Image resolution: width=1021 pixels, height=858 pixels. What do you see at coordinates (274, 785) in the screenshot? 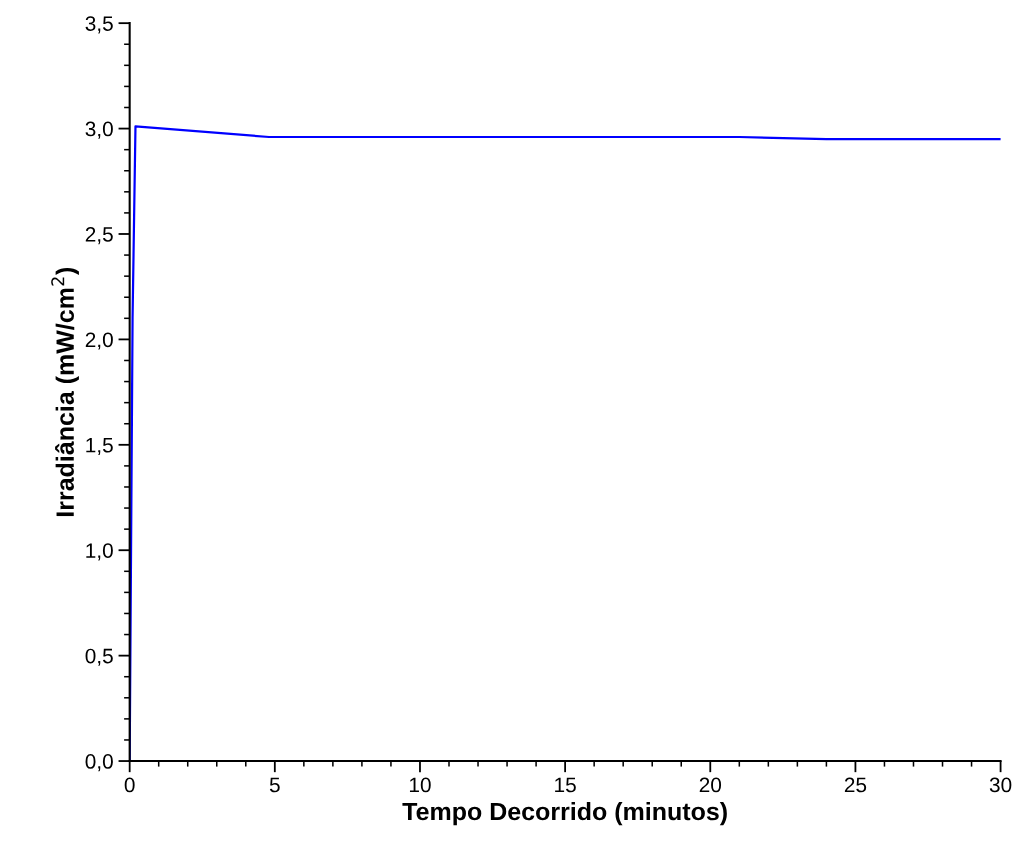
I see `x-tick-label: 5` at bounding box center [274, 785].